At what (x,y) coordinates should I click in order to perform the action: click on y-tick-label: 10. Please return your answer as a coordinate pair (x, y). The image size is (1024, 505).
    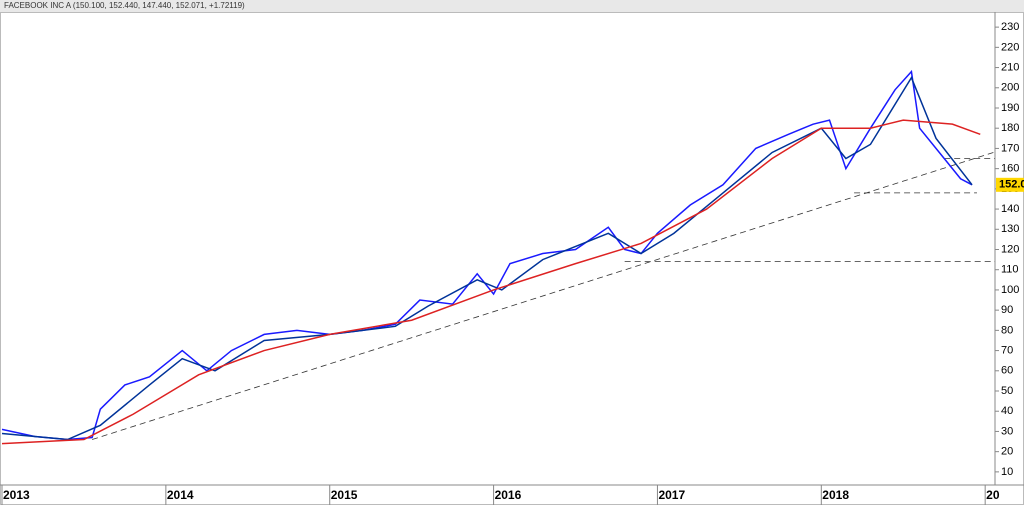
    Looking at the image, I should click on (1007, 472).